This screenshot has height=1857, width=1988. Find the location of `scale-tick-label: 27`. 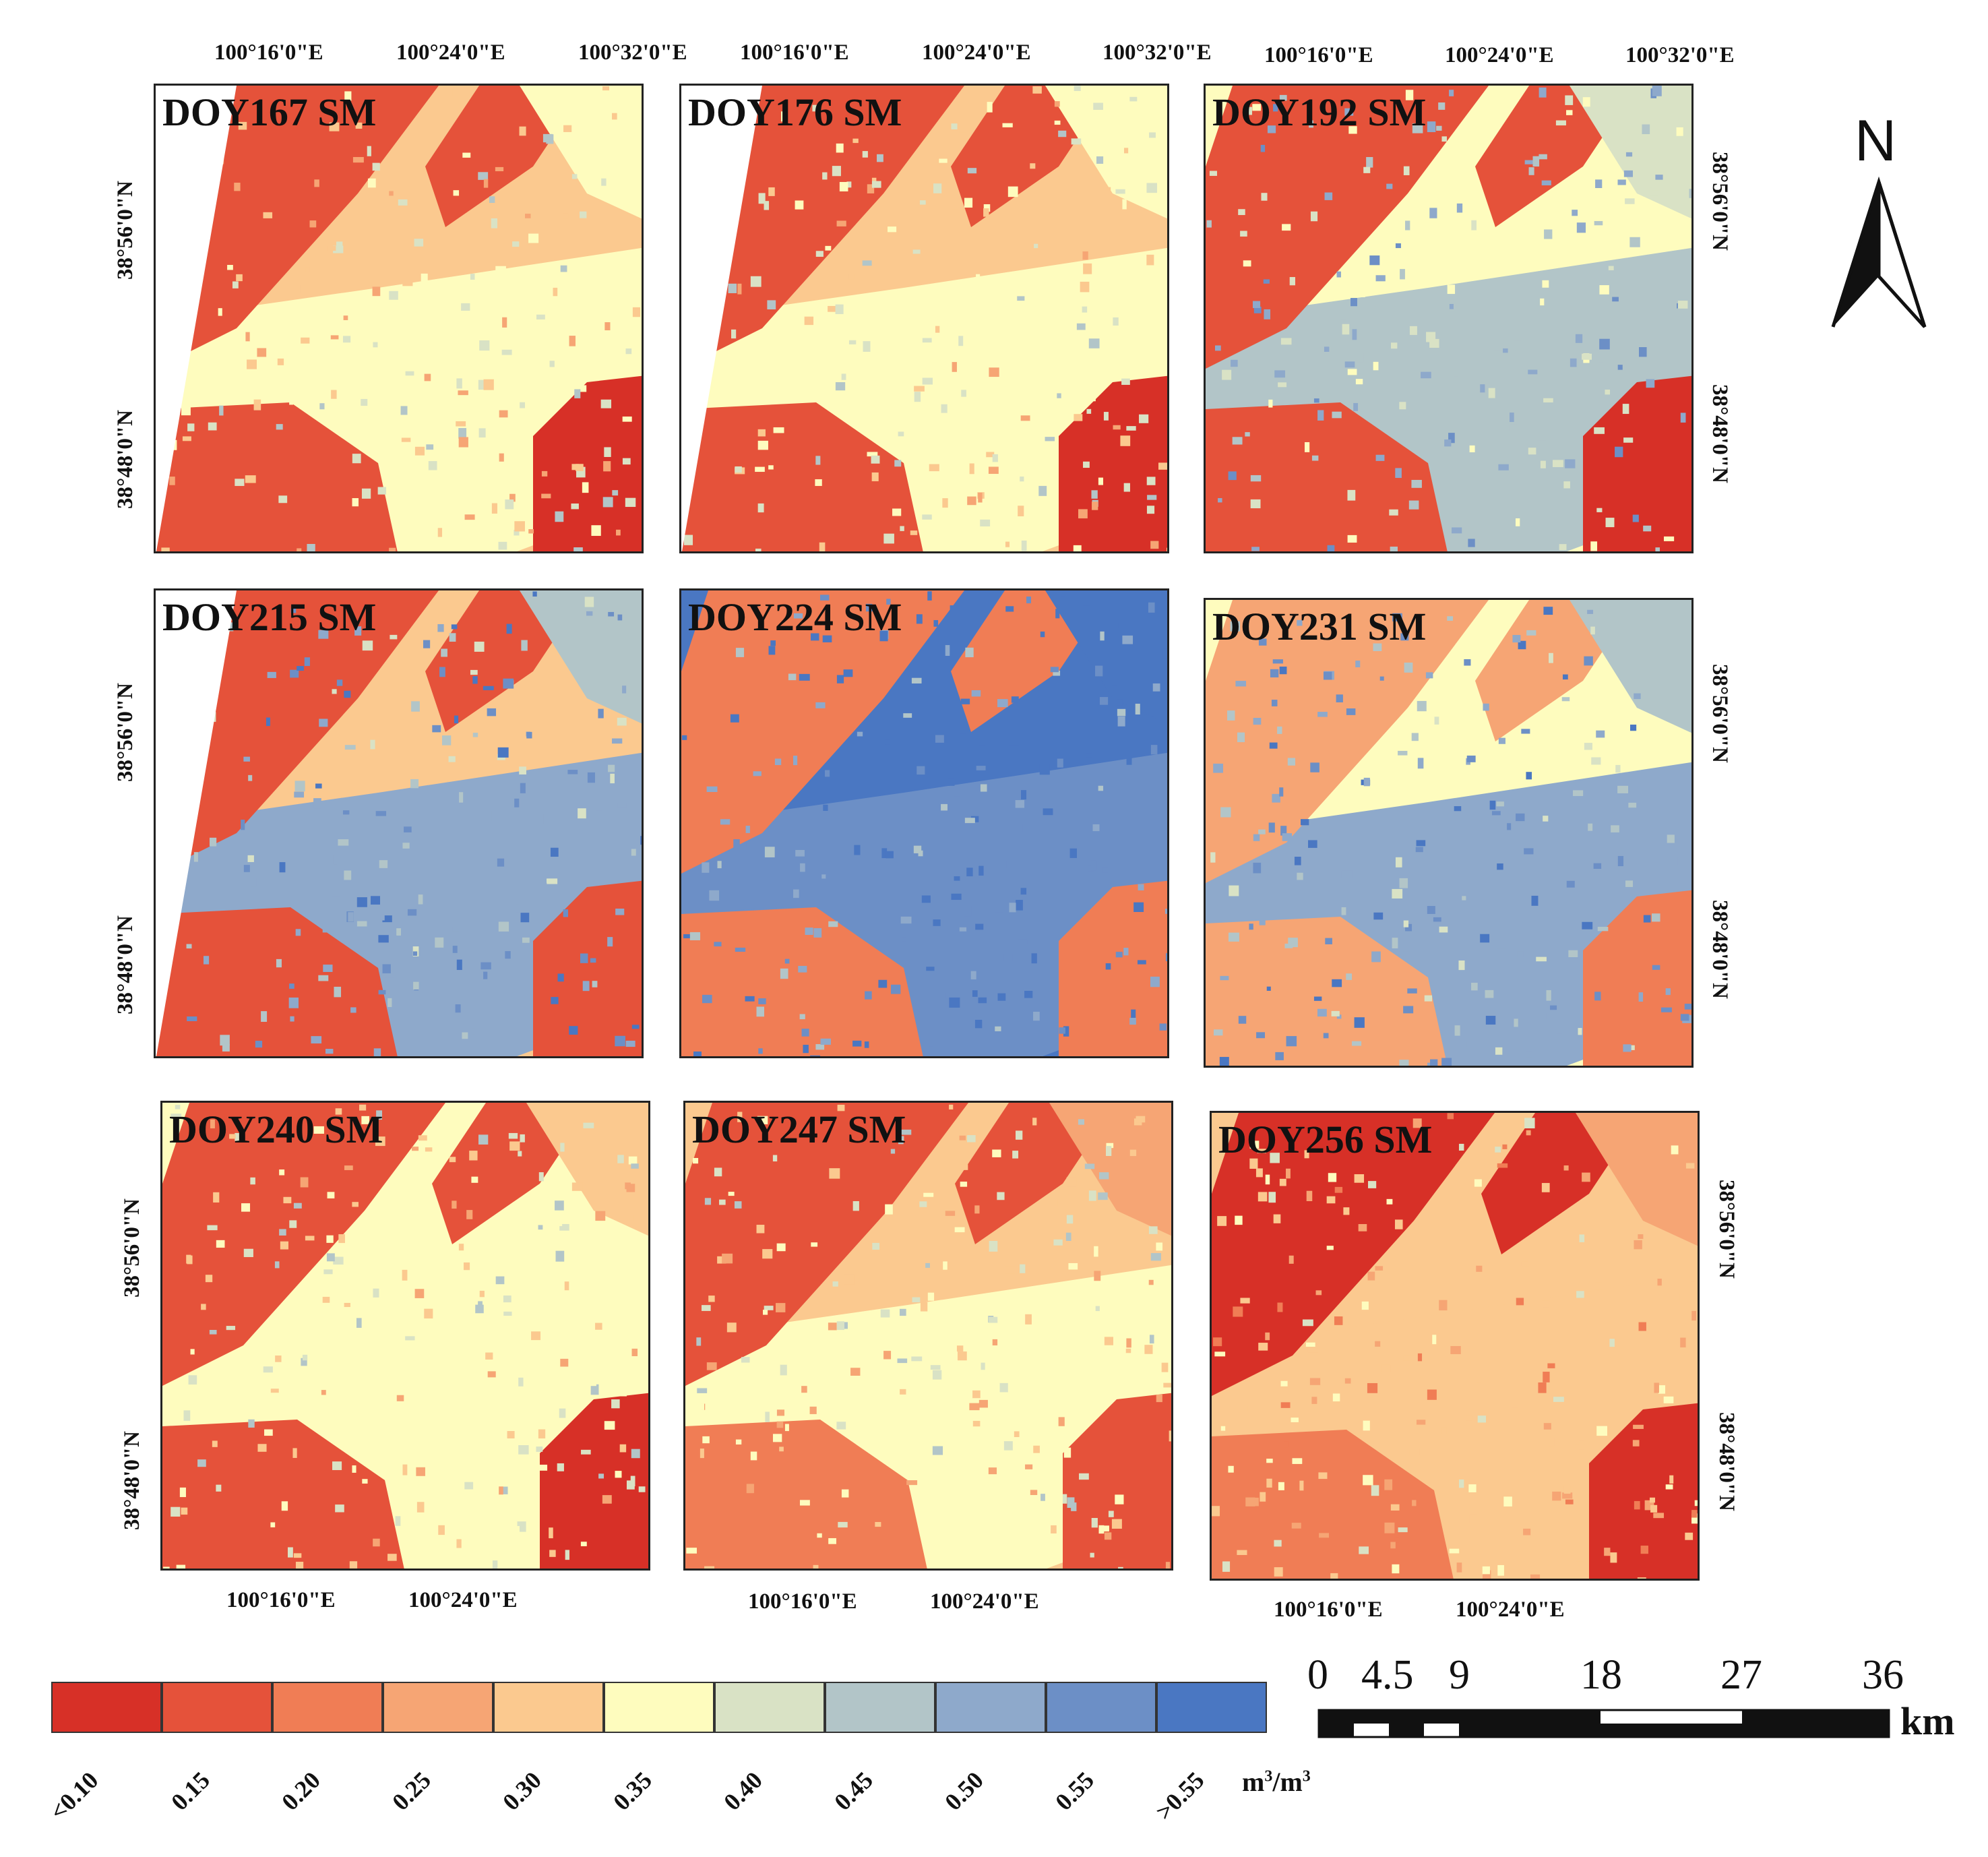

scale-tick-label: 27 is located at coordinates (1741, 1675).